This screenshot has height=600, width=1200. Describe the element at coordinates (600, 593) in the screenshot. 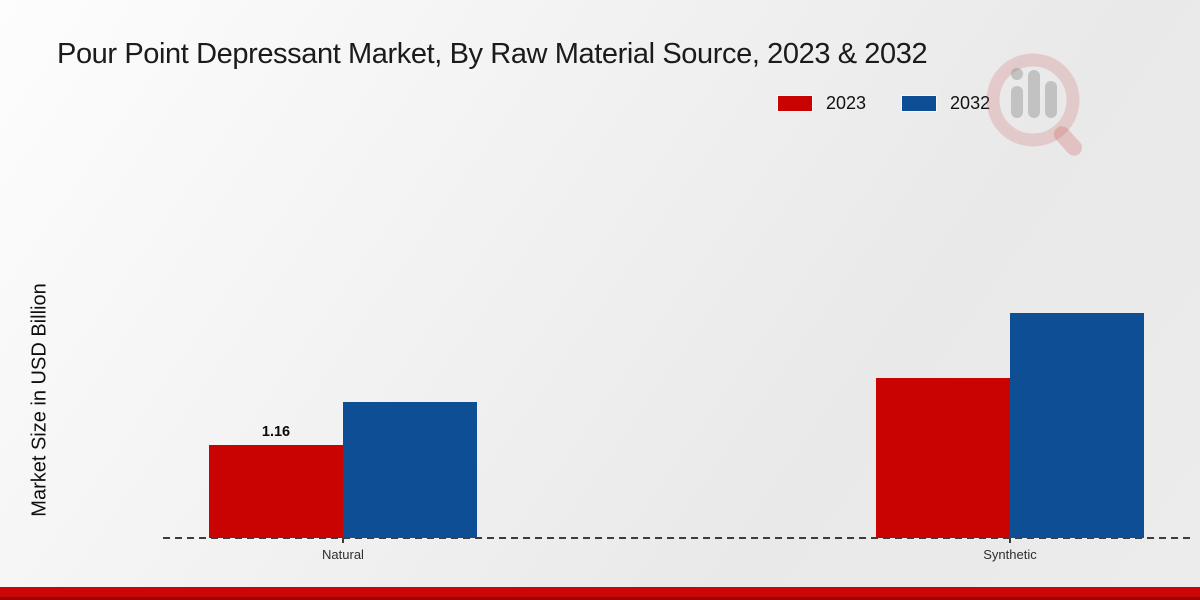

I see `footer-accent-bar` at that location.